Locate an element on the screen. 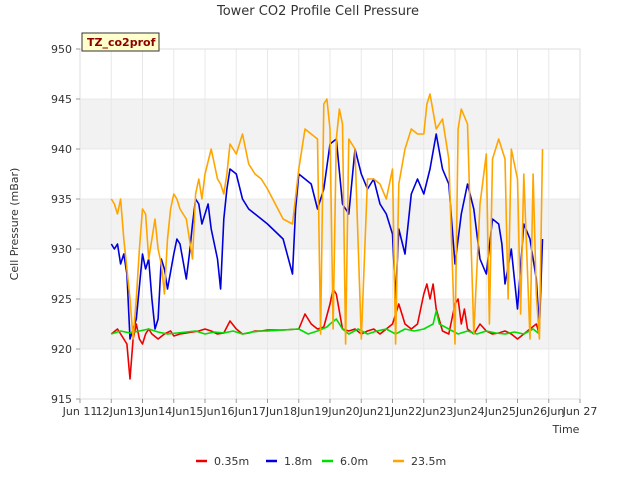 The image size is (640, 480). site-tag-box is located at coordinates (120, 42).